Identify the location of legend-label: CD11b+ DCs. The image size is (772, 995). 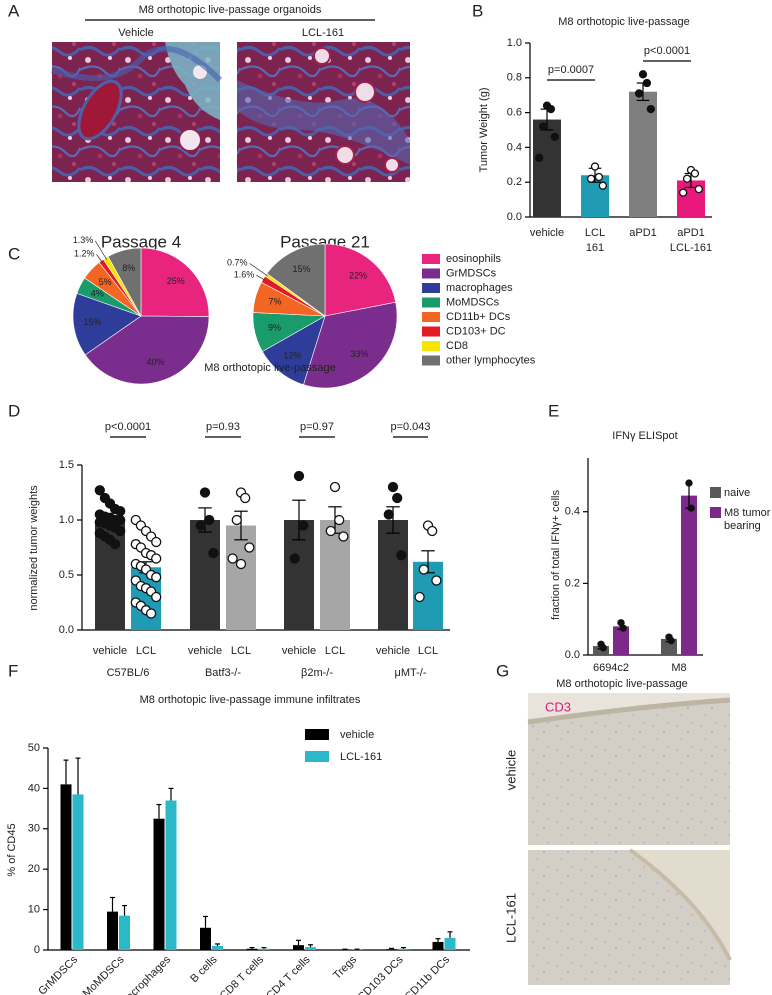
(478, 317).